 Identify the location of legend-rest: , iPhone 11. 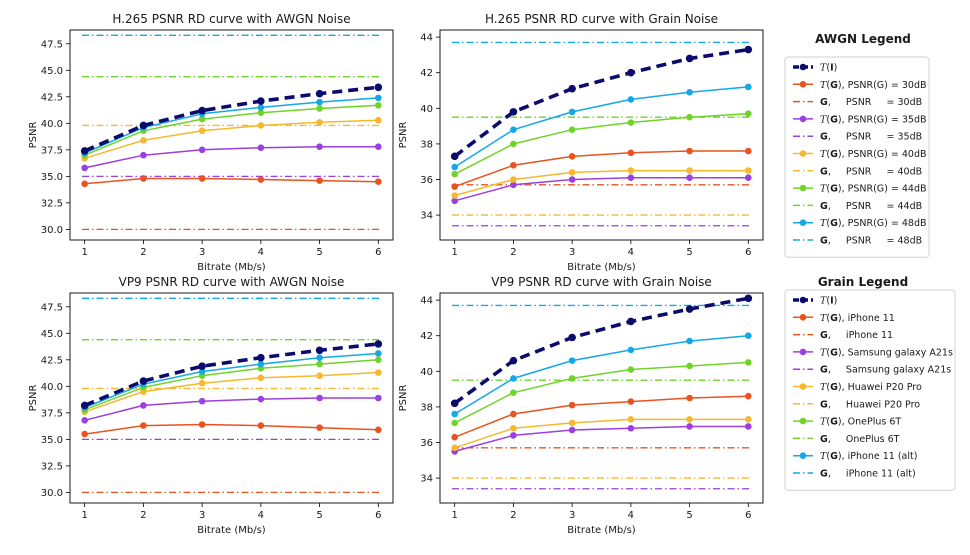
(860, 335).